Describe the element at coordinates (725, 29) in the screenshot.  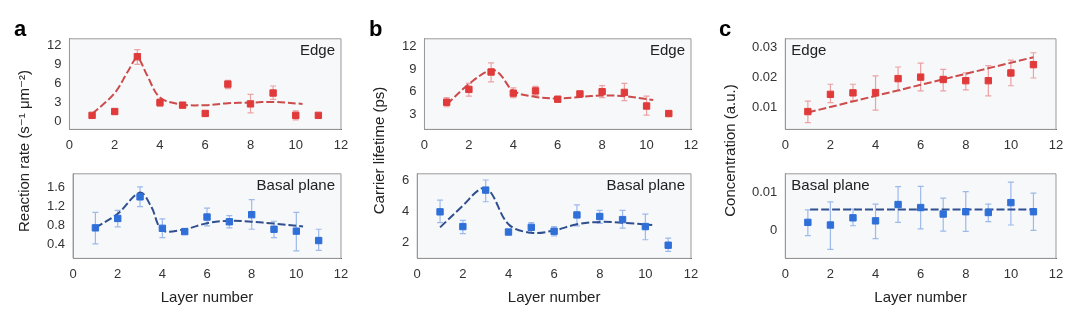
I see `chart-title: c` at that location.